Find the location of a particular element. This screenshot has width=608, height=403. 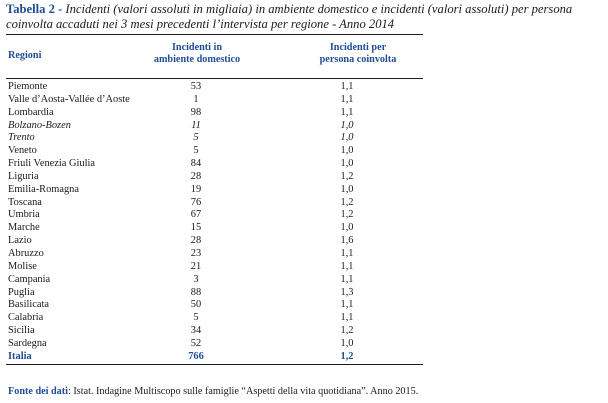

region-cell: Lombardia is located at coordinates (31, 112).